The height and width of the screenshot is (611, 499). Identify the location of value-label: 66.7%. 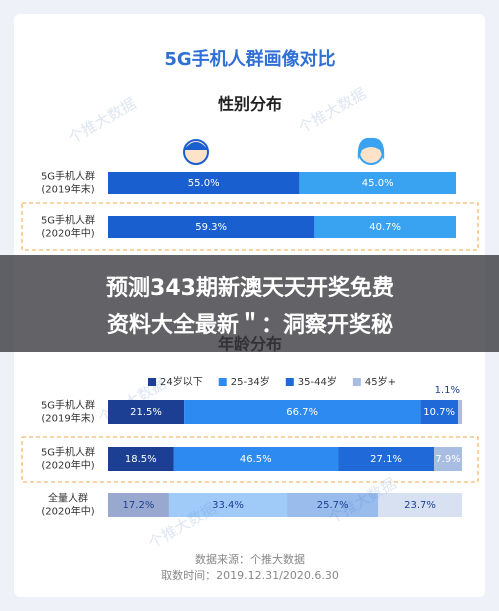
(302, 412).